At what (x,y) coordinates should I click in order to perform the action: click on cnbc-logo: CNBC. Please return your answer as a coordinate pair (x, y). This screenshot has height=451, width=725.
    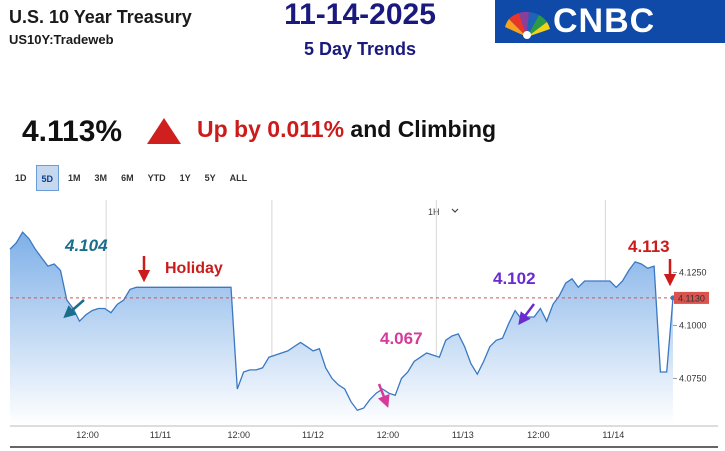
    Looking at the image, I should click on (610, 21).